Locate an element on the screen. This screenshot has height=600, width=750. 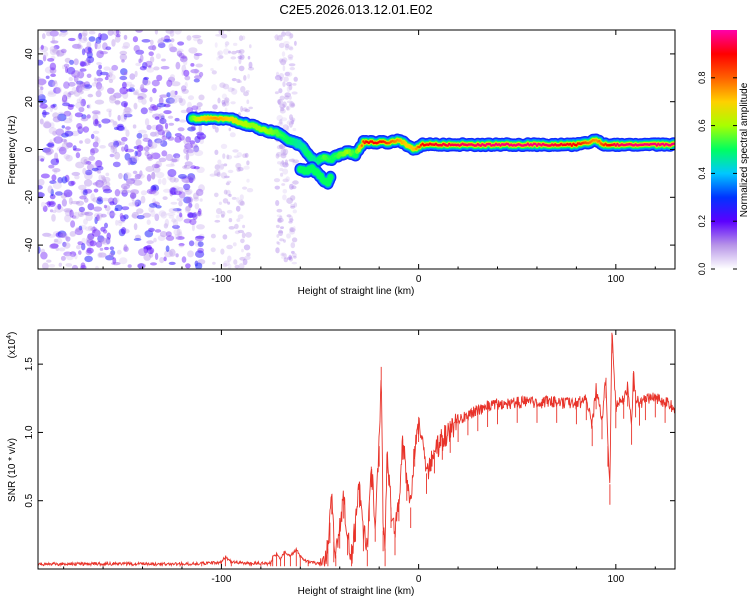
ridge-branch-segment is located at coordinates (316, 171).